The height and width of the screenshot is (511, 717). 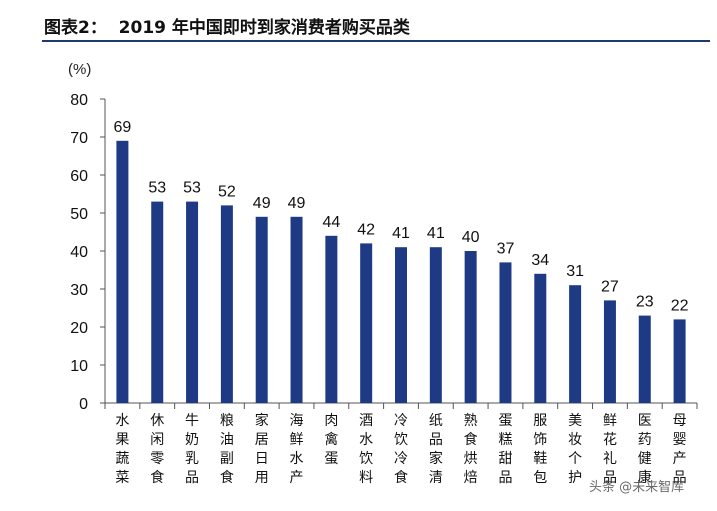 What do you see at coordinates (540, 449) in the screenshot?
I see `x-category-label: 服饰鞋包` at bounding box center [540, 449].